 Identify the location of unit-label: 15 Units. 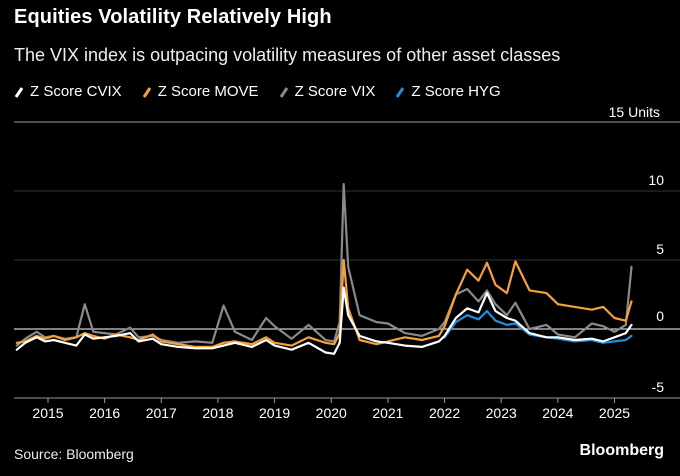
(634, 112).